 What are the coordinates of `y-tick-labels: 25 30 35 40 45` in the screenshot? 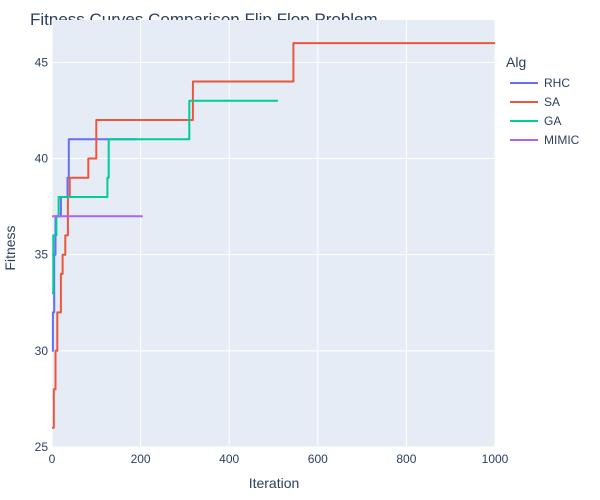 It's located at (42, 254).